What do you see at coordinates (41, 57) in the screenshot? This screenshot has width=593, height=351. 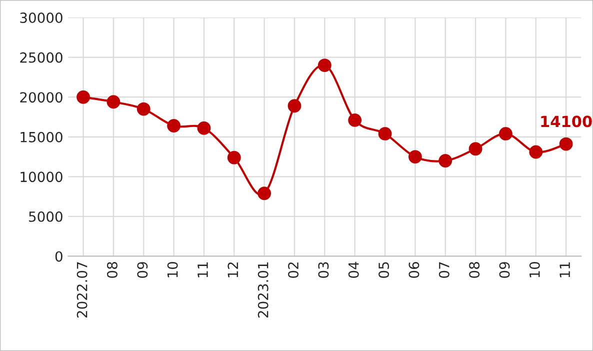 I see `y-tick-label: 25000` at bounding box center [41, 57].